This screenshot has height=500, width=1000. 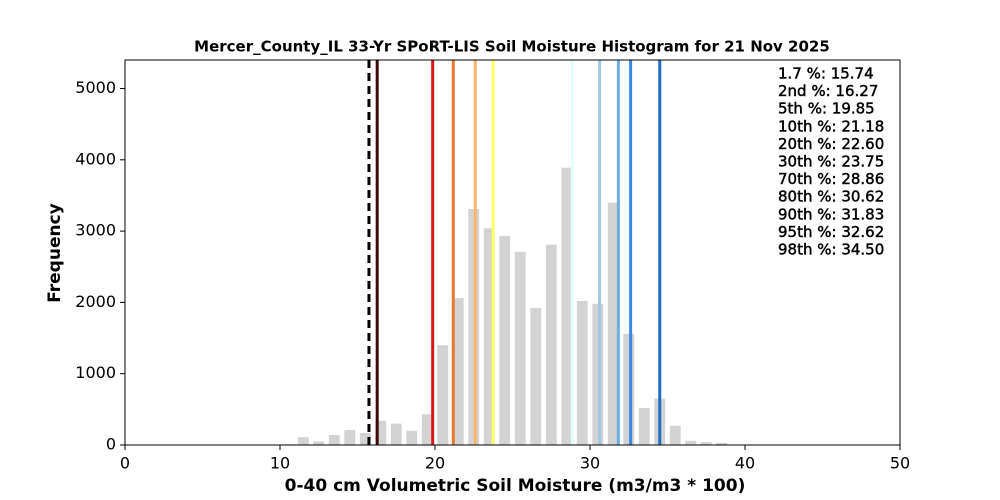 What do you see at coordinates (125, 463) in the screenshot?
I see `x-tick-label: 0` at bounding box center [125, 463].